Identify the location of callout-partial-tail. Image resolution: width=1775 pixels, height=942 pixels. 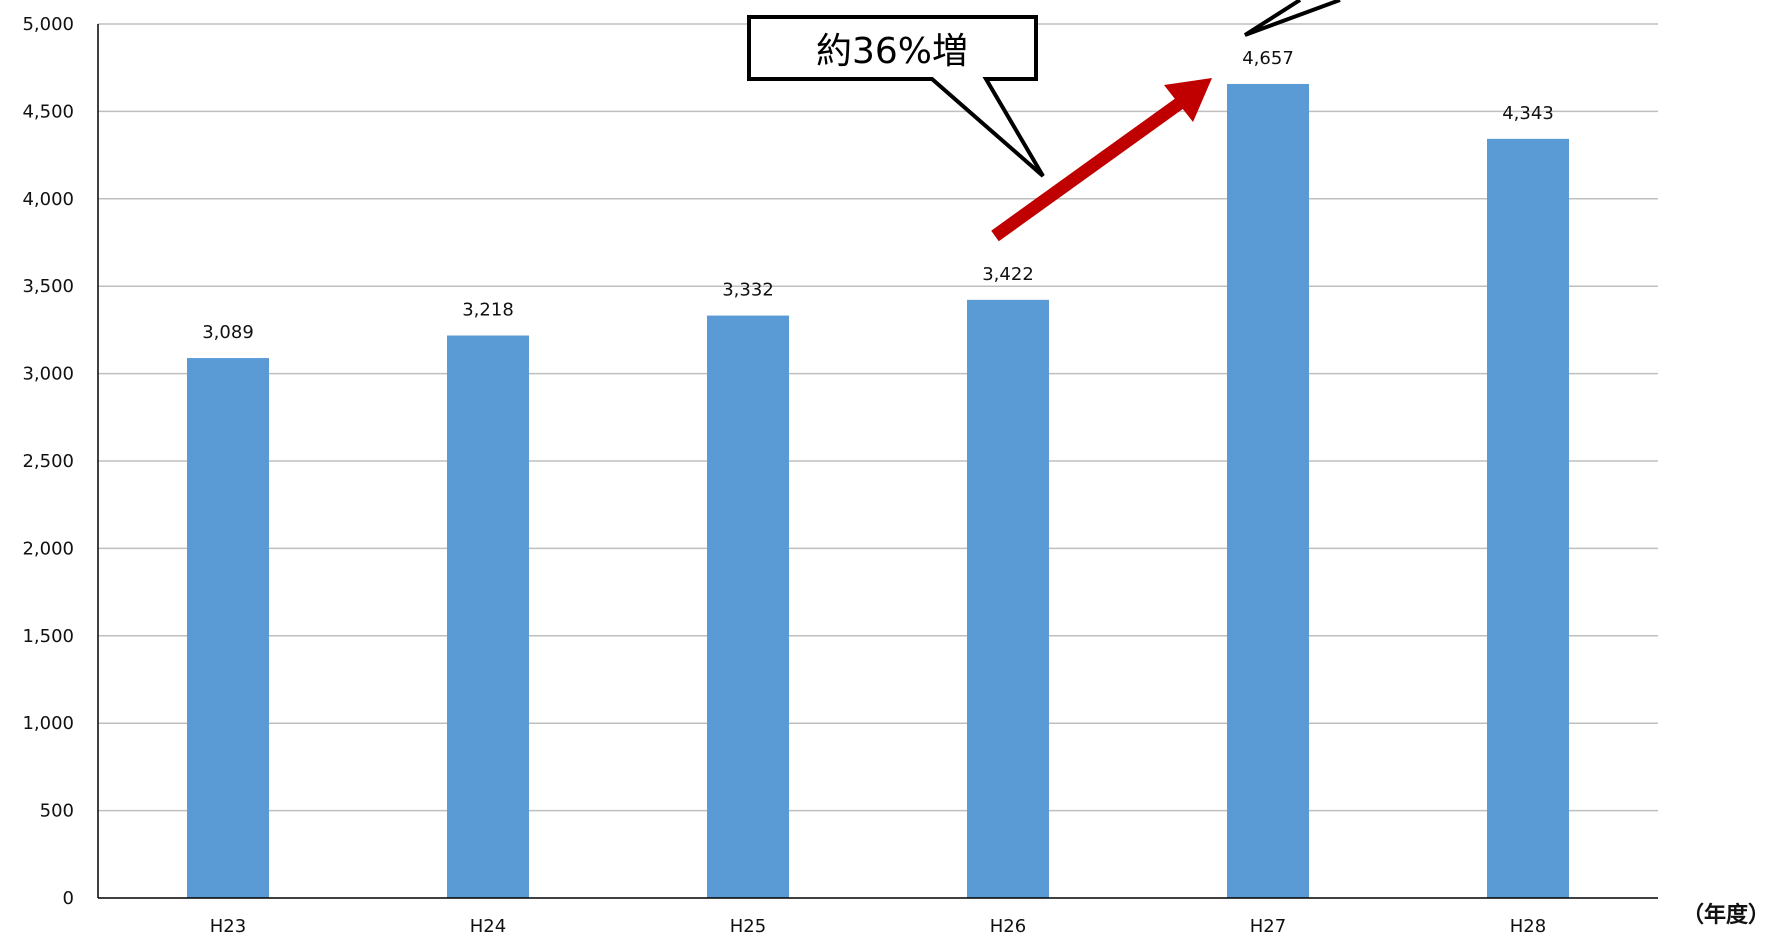
(1292, 17).